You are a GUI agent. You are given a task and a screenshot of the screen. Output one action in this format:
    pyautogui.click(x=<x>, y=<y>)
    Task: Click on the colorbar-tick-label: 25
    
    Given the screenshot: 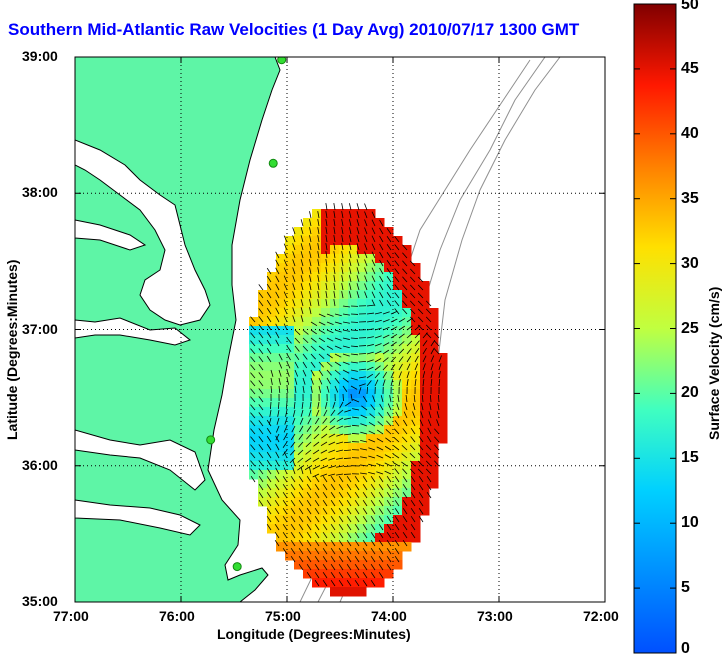 What is the action you would take?
    pyautogui.click(x=690, y=328)
    